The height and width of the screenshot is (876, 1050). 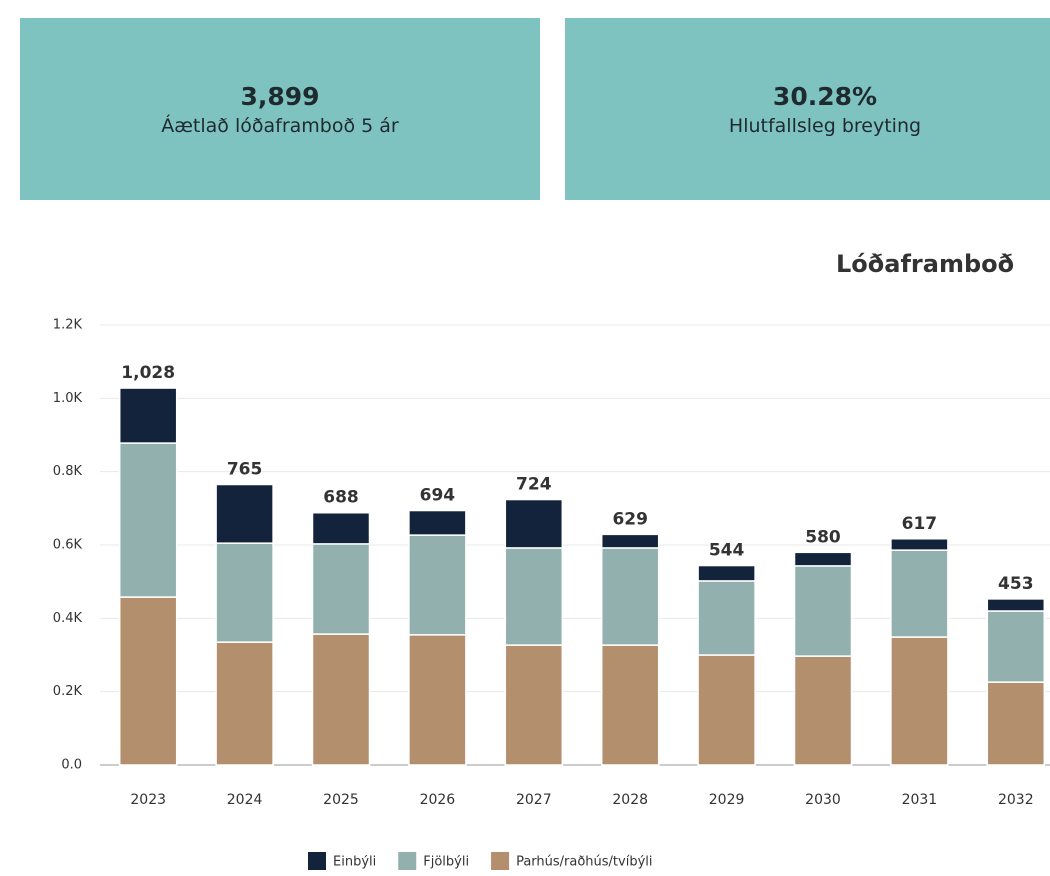 I want to click on total-label: 688, so click(x=341, y=498).